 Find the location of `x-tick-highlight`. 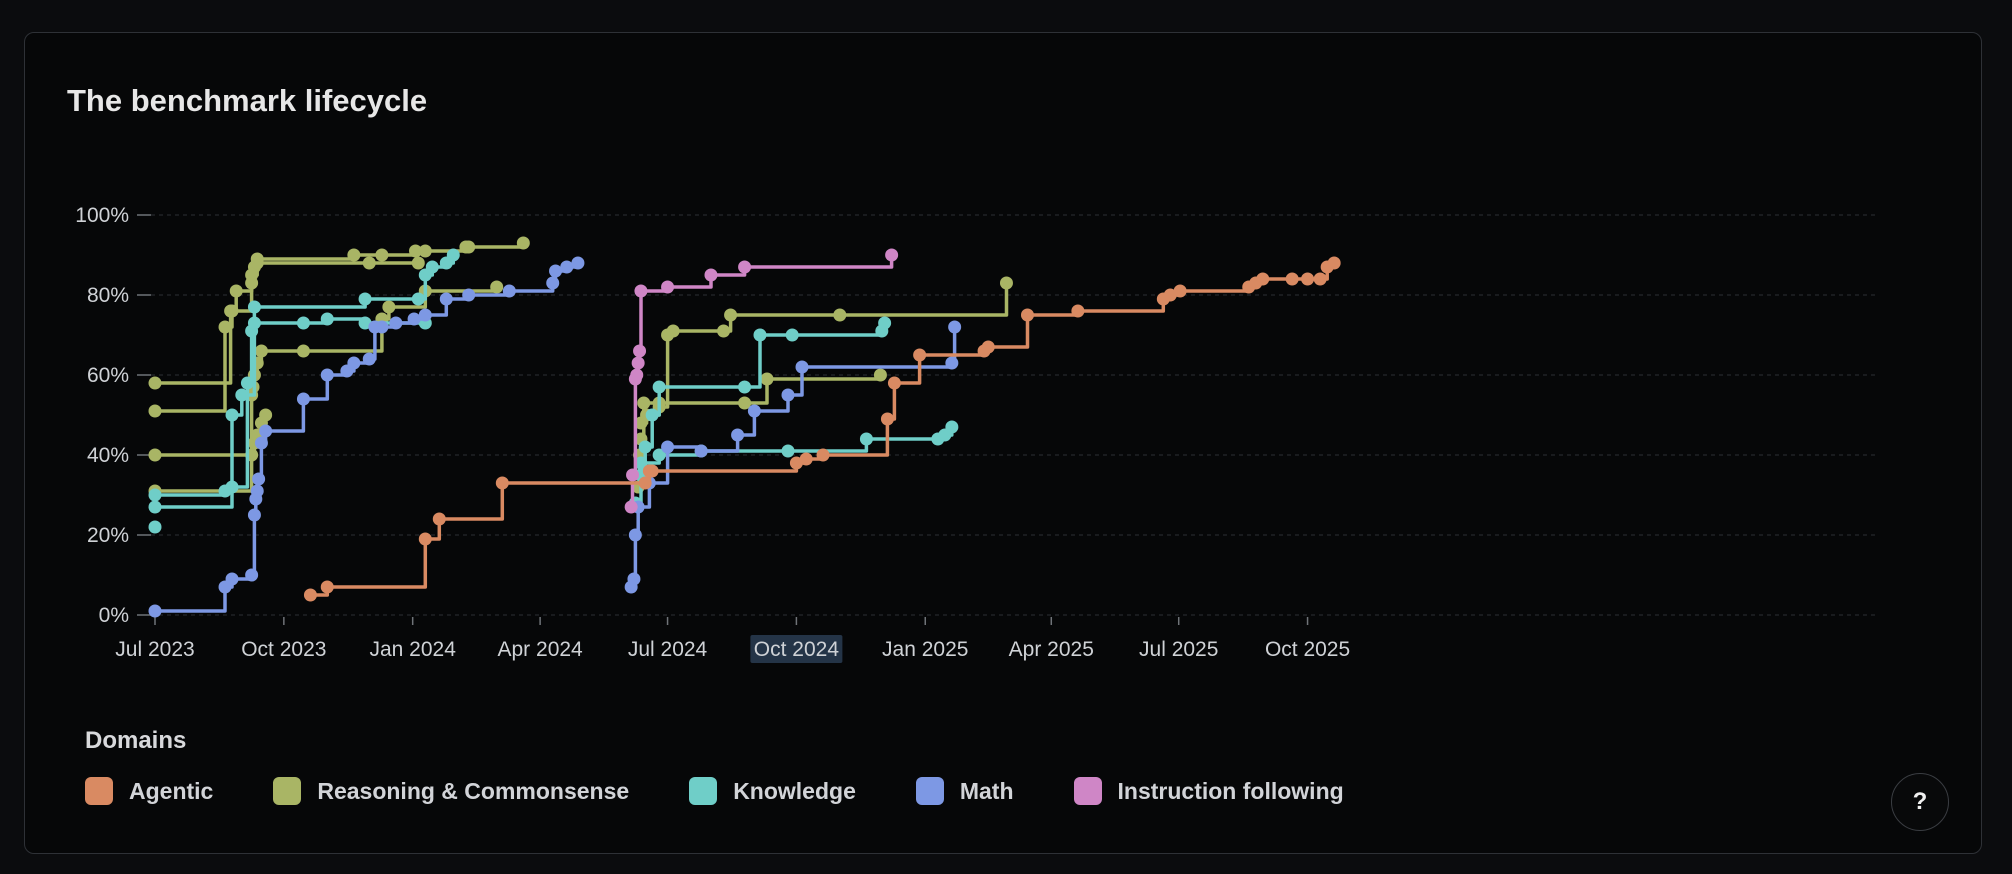

x-tick-highlight is located at coordinates (796, 649).